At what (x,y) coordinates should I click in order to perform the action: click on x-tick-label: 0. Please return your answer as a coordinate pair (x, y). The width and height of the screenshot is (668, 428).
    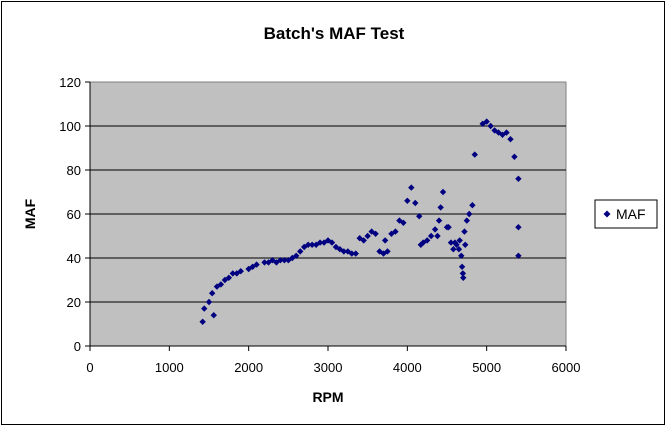
    Looking at the image, I should click on (89, 367).